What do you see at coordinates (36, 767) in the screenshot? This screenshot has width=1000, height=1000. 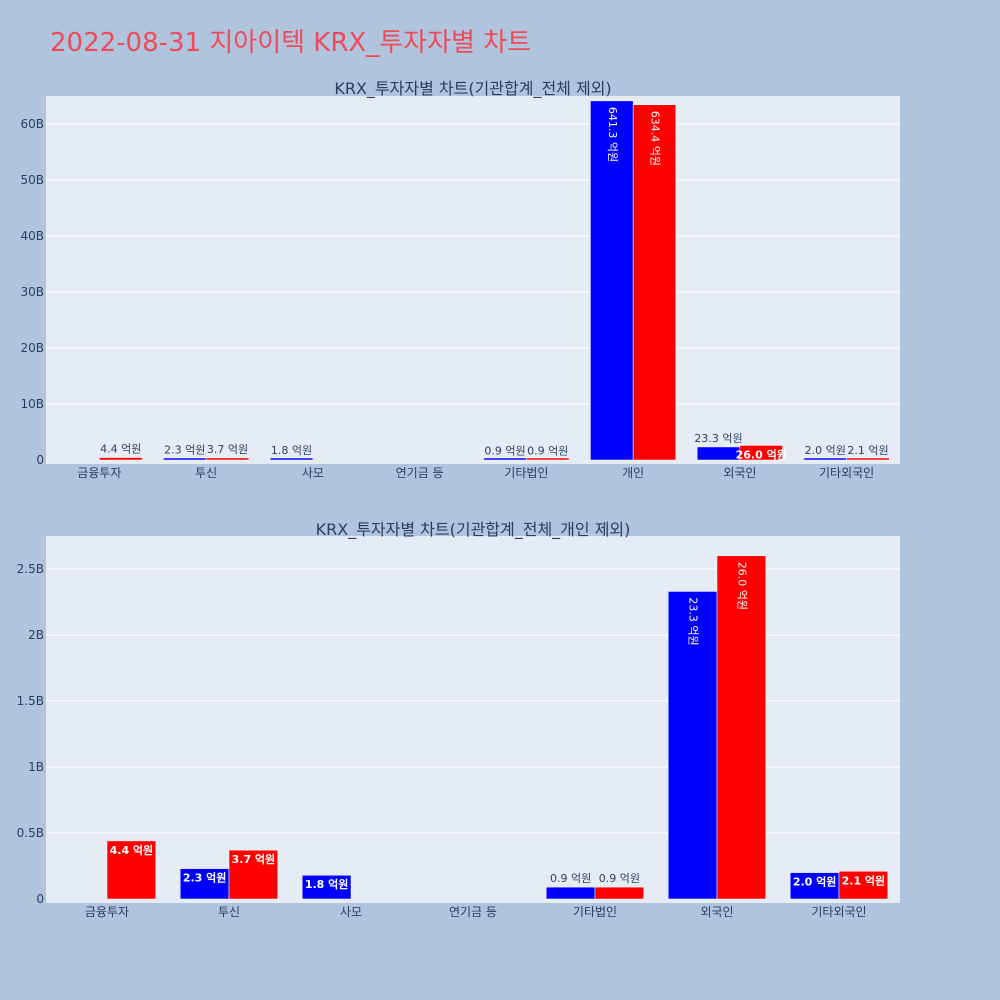 I see `y-tick-label: 1B` at bounding box center [36, 767].